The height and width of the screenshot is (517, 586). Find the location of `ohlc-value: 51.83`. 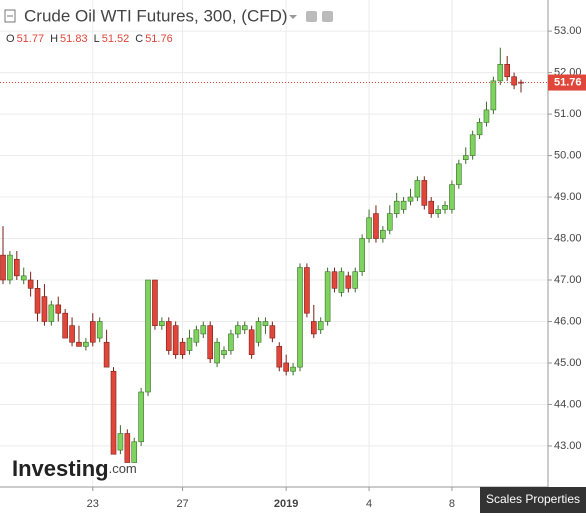

ohlc-value: 51.83 is located at coordinates (74, 39).